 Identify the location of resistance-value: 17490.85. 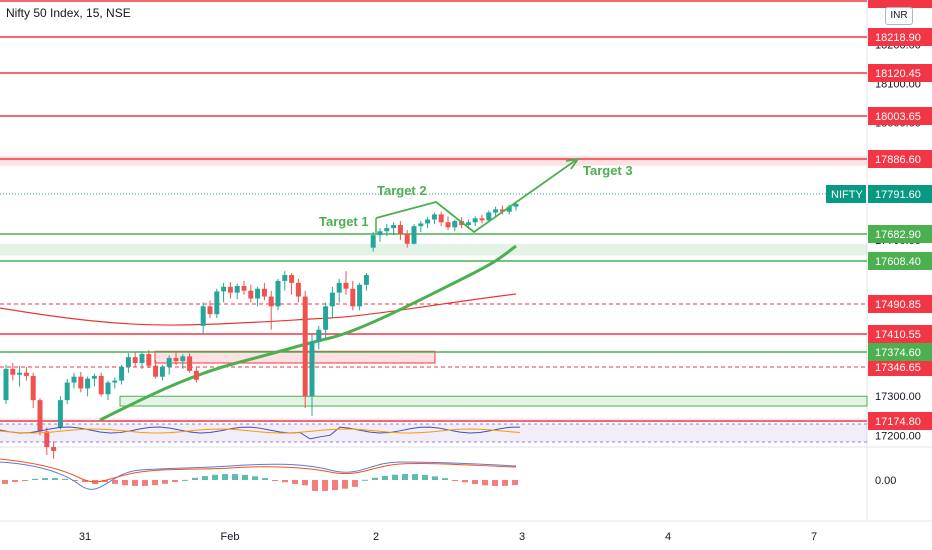
(898, 305).